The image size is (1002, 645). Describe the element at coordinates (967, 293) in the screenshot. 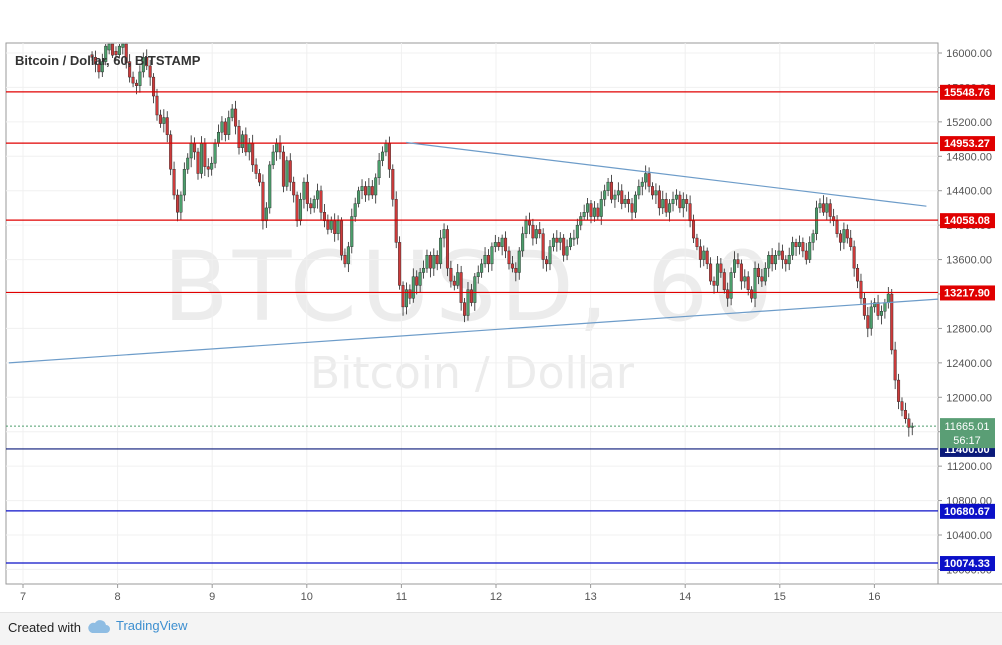

I see `level-badge-label: 13217.90` at that location.